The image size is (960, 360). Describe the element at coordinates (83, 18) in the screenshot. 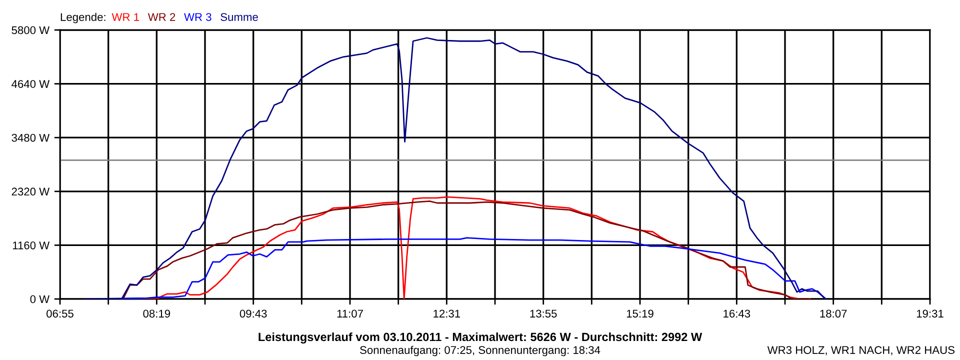

I see `legend-title: Legende:` at that location.